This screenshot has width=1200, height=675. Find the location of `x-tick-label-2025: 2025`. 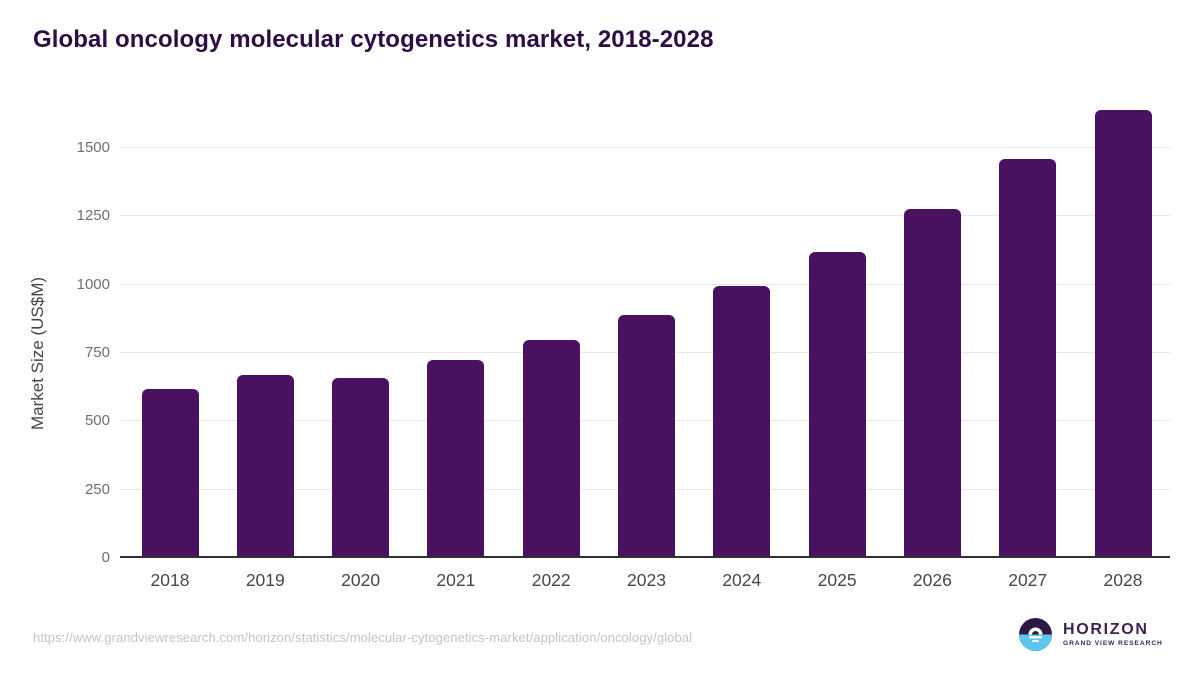

x-tick-label-2025: 2025 is located at coordinates (837, 580).